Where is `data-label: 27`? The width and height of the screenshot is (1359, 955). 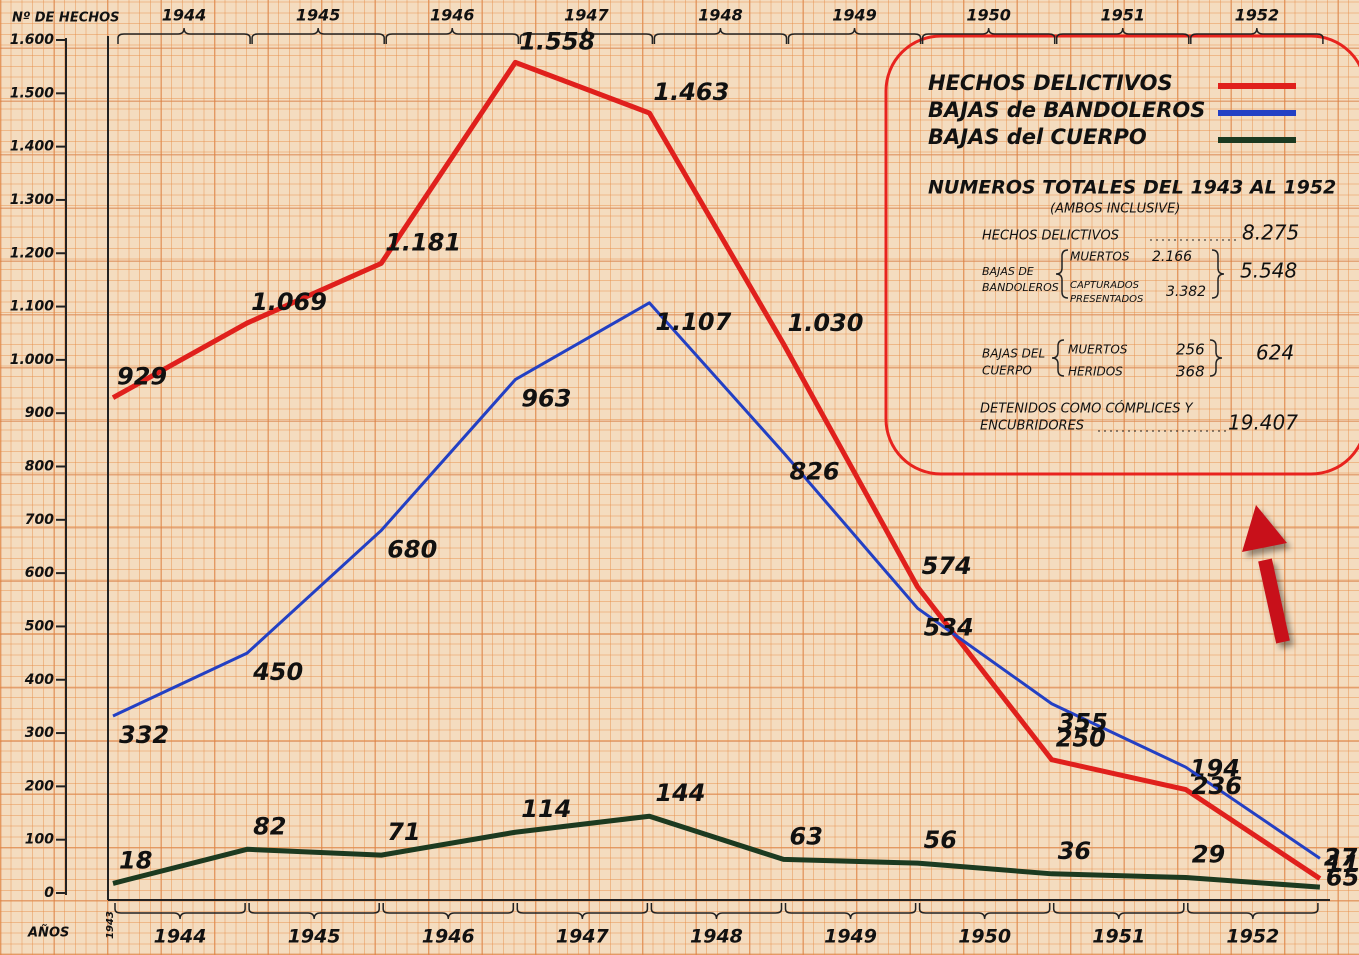 data-label: 27 is located at coordinates (1341, 858).